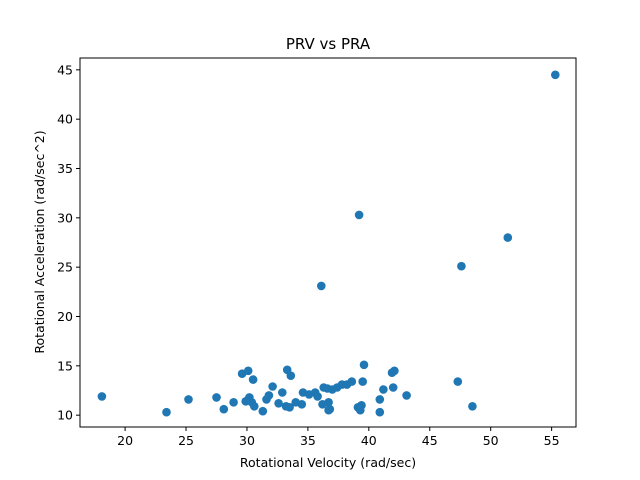  Describe the element at coordinates (65, 365) in the screenshot. I see `y-tick-label: 15` at that location.